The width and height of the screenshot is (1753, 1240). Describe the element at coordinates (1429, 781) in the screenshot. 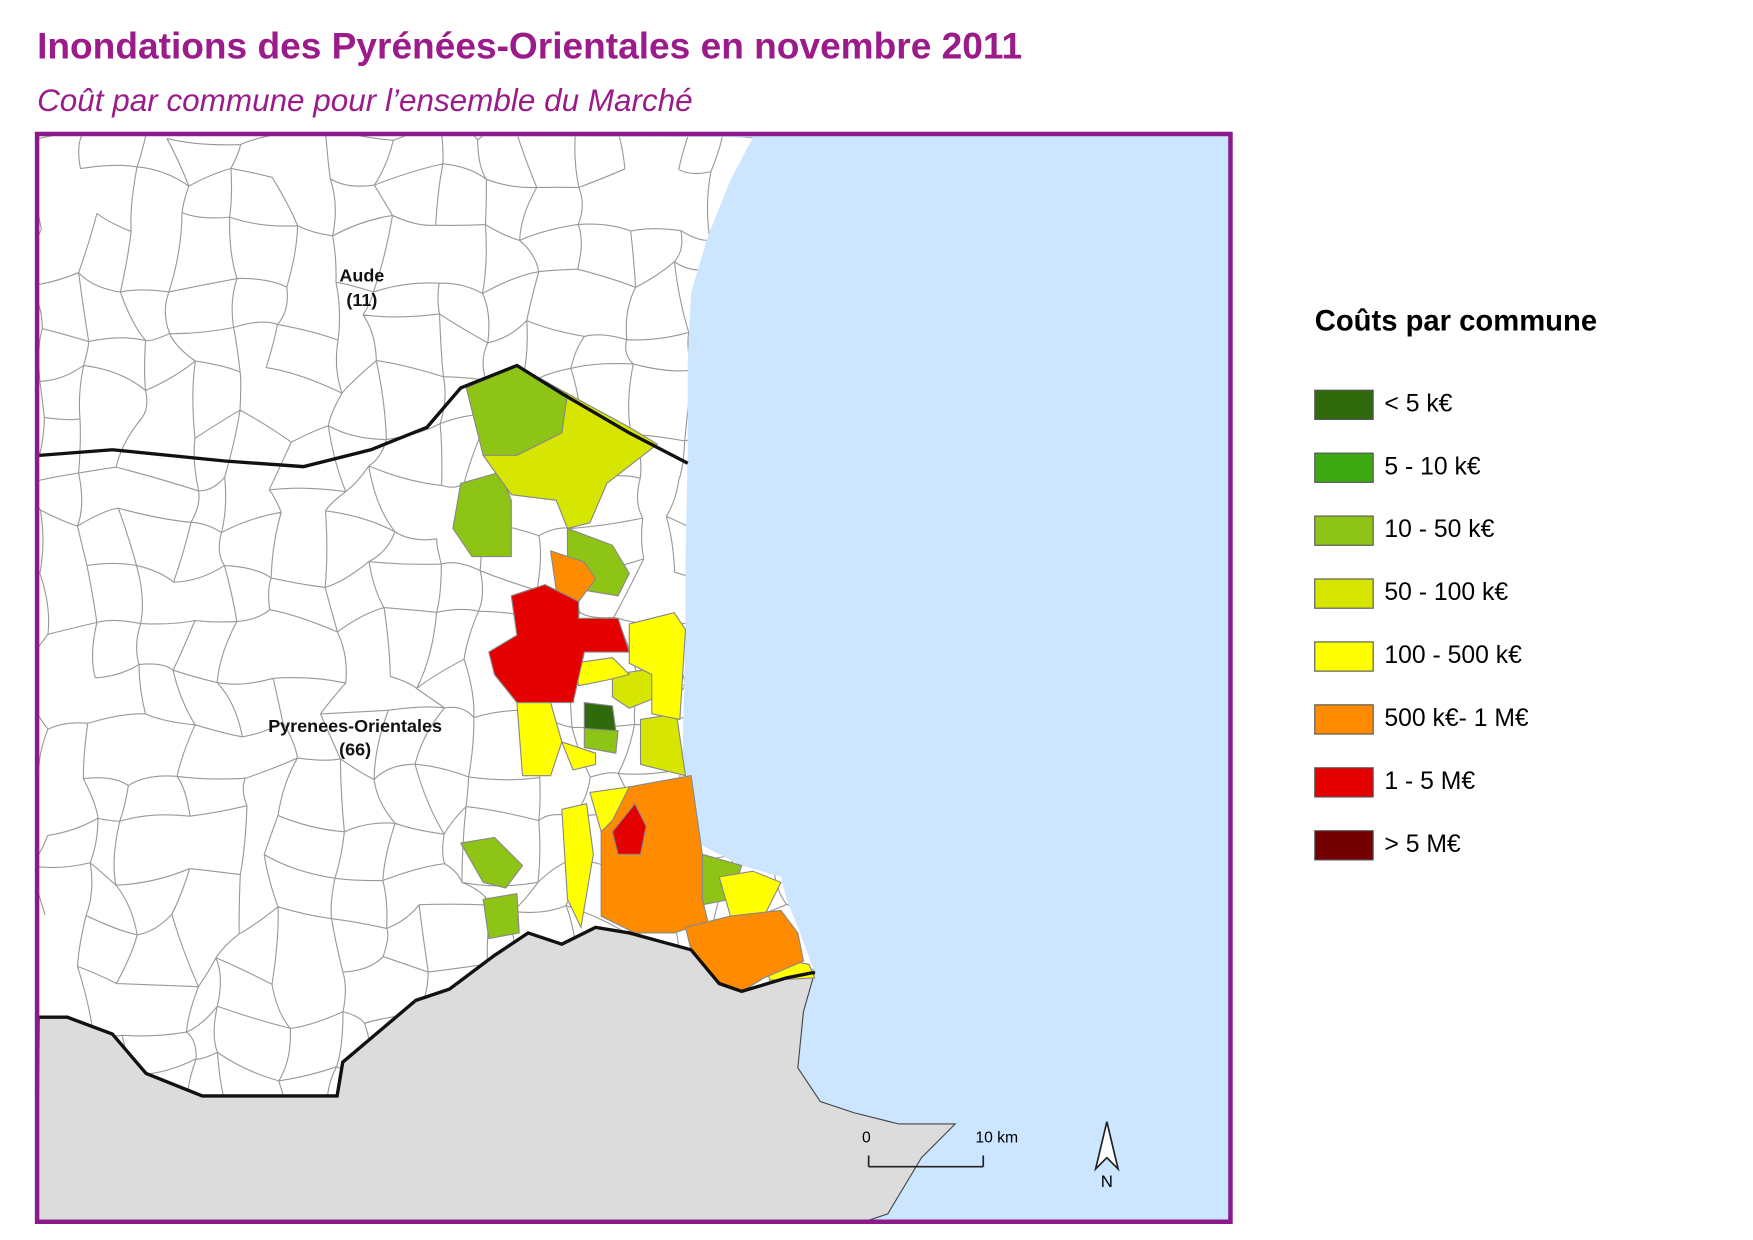

I see `legend-label: 1 - 5 M€` at that location.